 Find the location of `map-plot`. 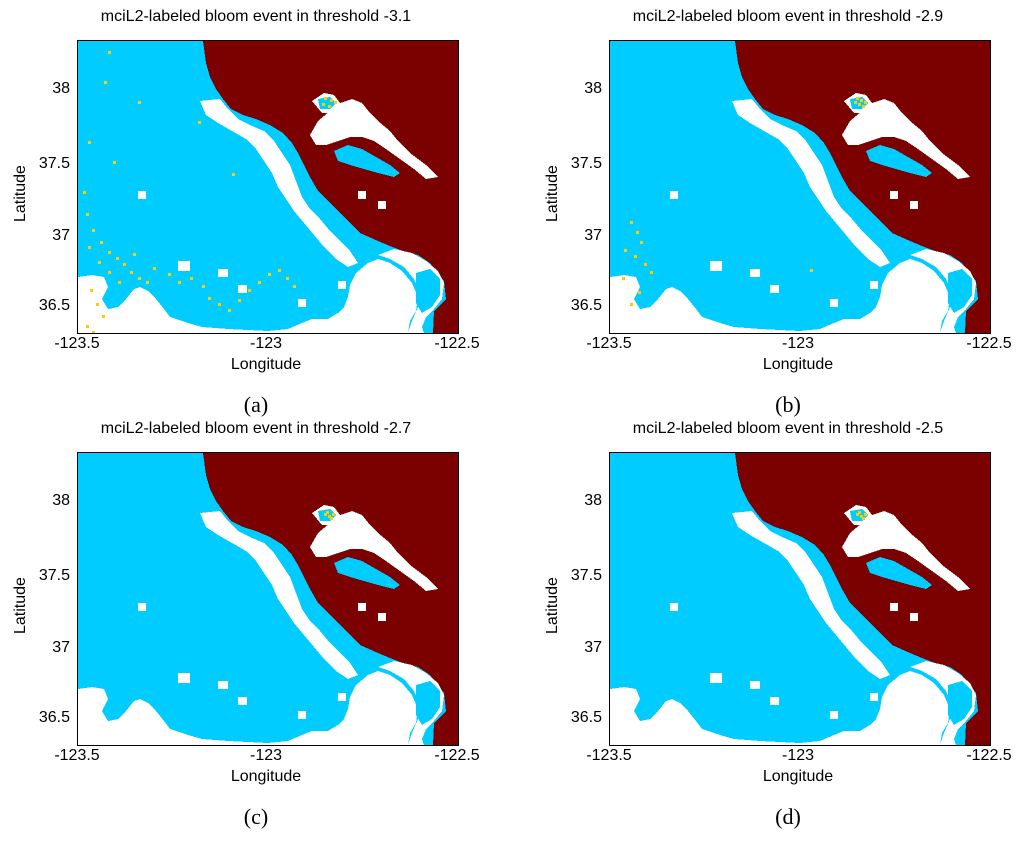

map-plot is located at coordinates (268, 599).